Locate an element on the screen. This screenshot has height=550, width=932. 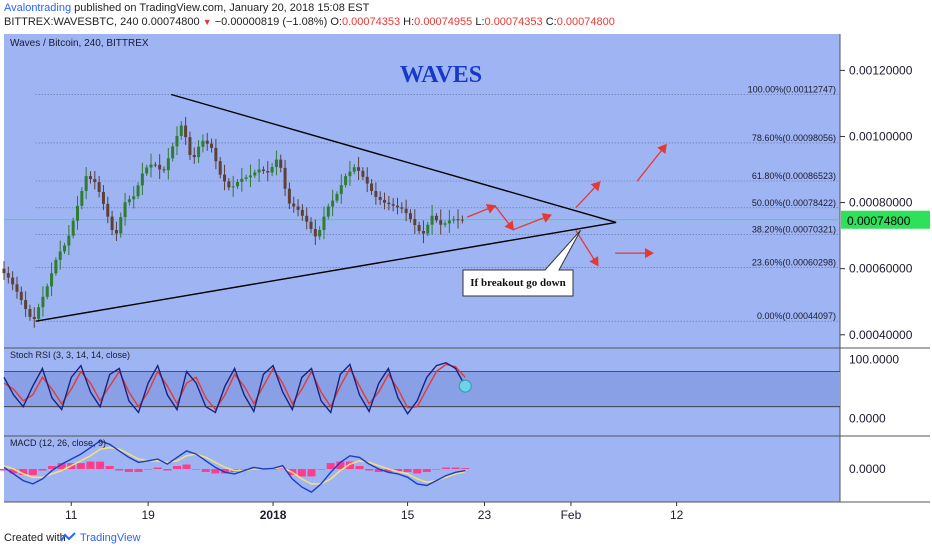
macd-signal-line is located at coordinates (234, 465).